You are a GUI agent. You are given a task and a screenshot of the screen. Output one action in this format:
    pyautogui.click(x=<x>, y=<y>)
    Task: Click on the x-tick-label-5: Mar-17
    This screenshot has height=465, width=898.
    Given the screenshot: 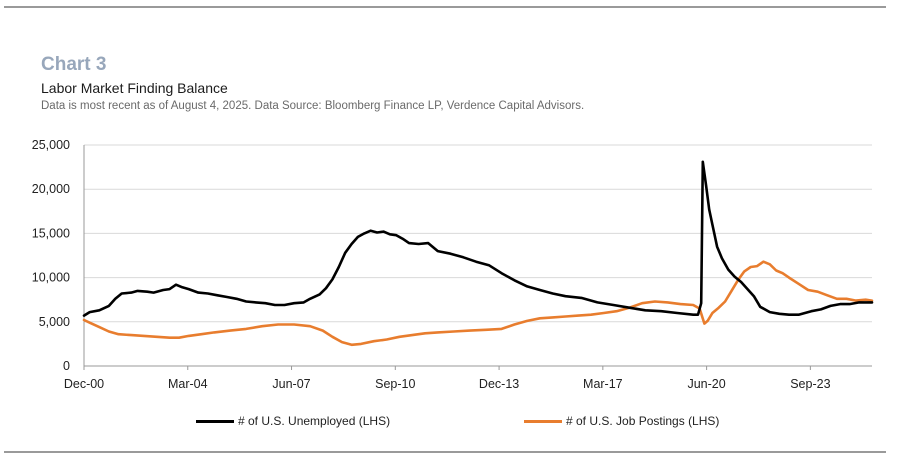 What is the action you would take?
    pyautogui.click(x=603, y=384)
    